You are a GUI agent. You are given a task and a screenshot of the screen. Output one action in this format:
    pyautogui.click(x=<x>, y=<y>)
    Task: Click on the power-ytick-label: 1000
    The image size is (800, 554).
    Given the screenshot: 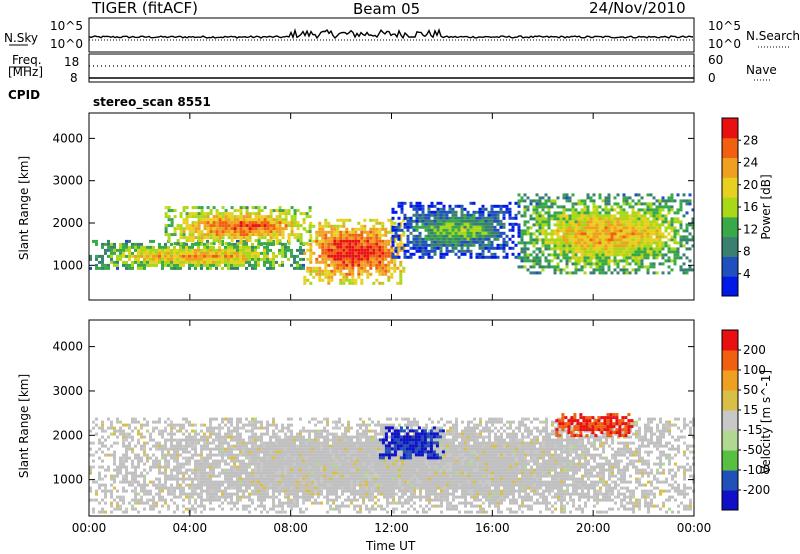 What is the action you would take?
    pyautogui.click(x=67, y=265)
    